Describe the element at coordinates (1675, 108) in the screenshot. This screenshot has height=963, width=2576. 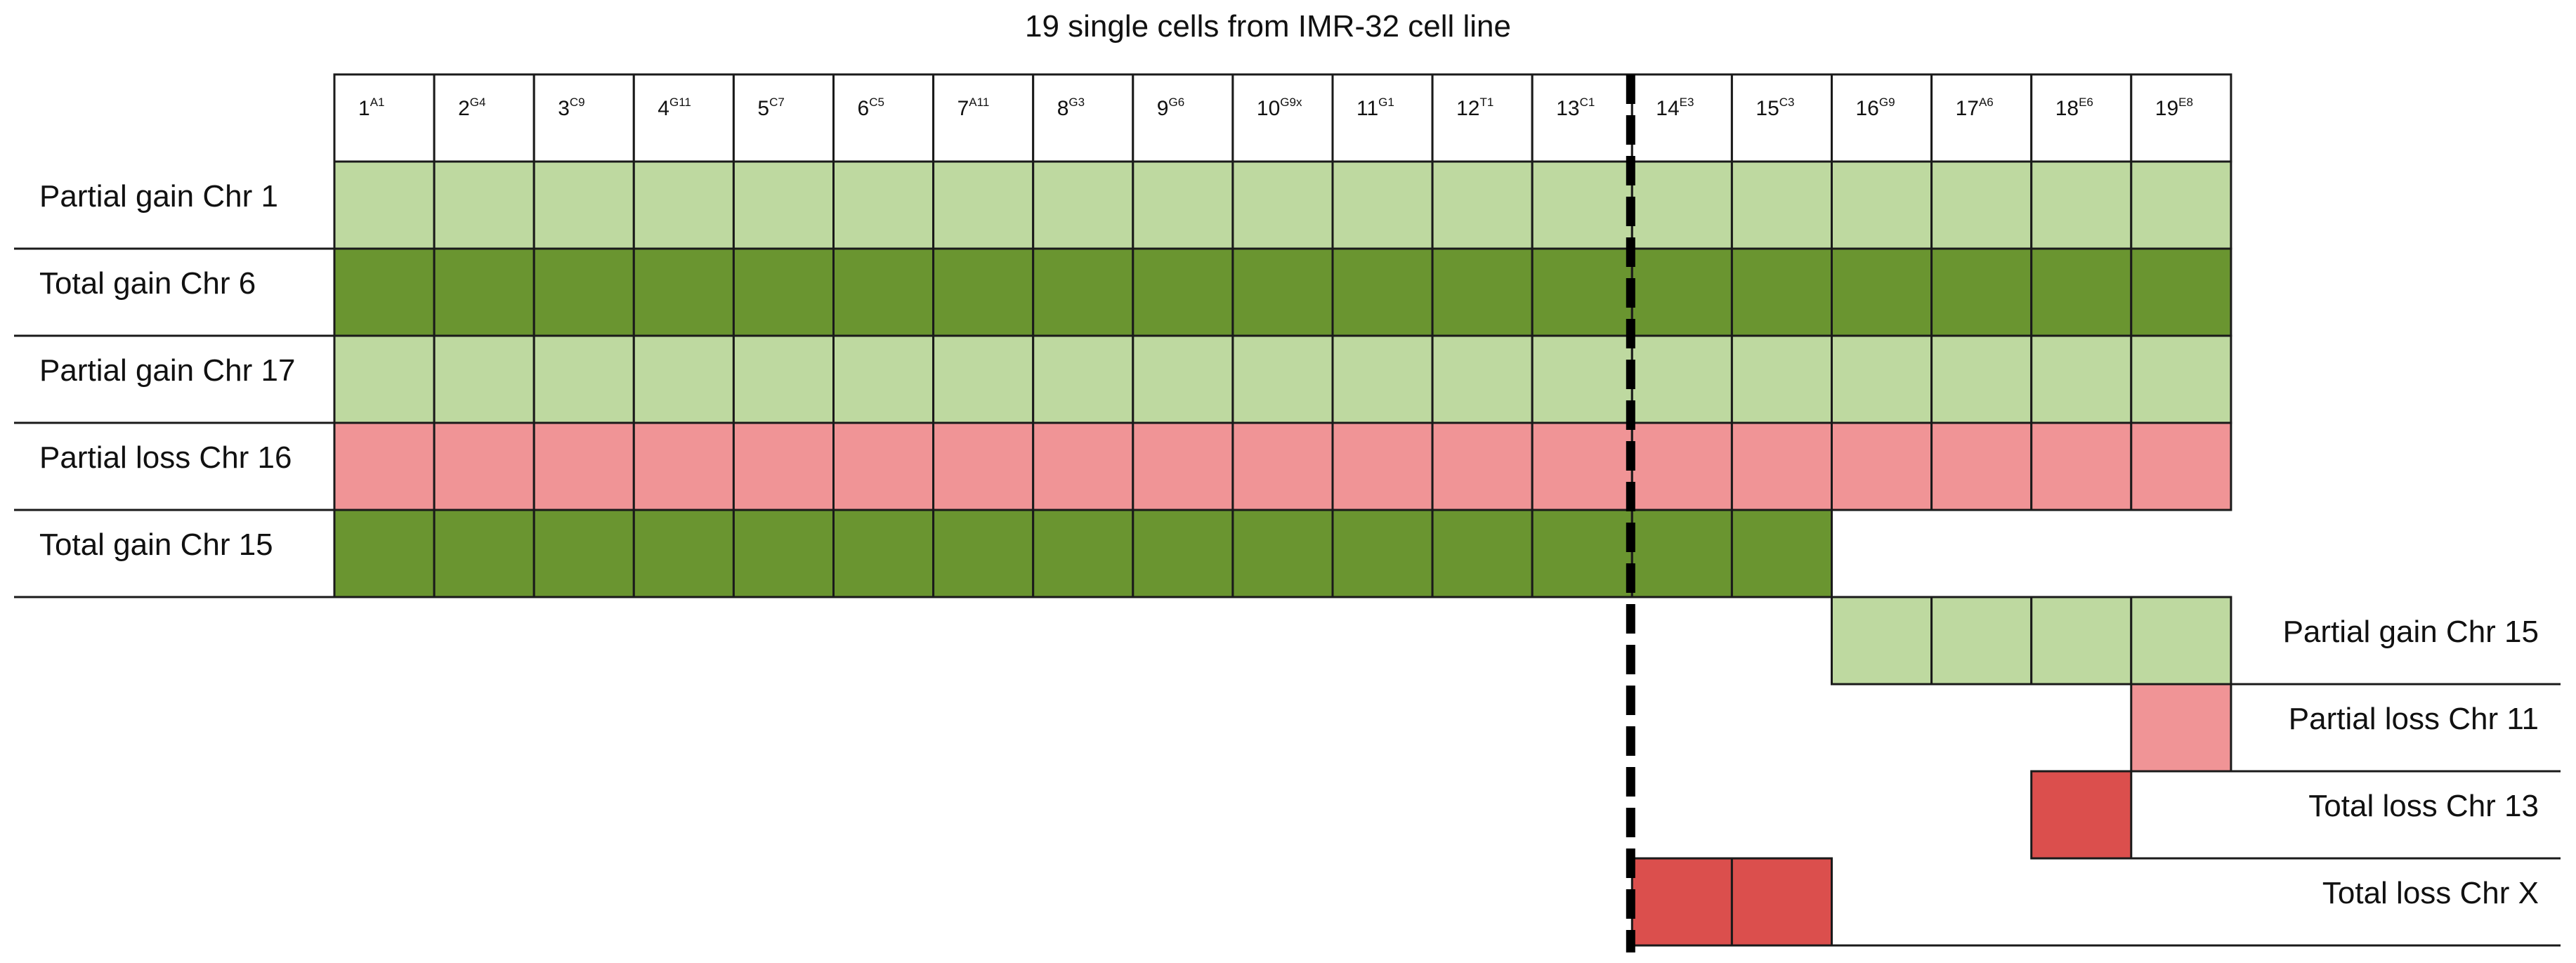
I see `cell-id-label: 14E3` at that location.